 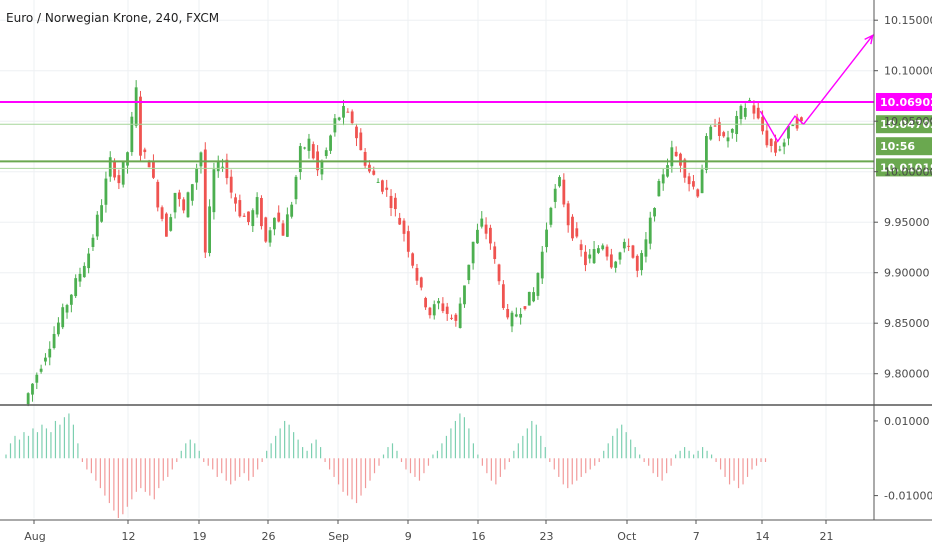 What do you see at coordinates (129, 536) in the screenshot?
I see `time-tick-label: 12` at bounding box center [129, 536].